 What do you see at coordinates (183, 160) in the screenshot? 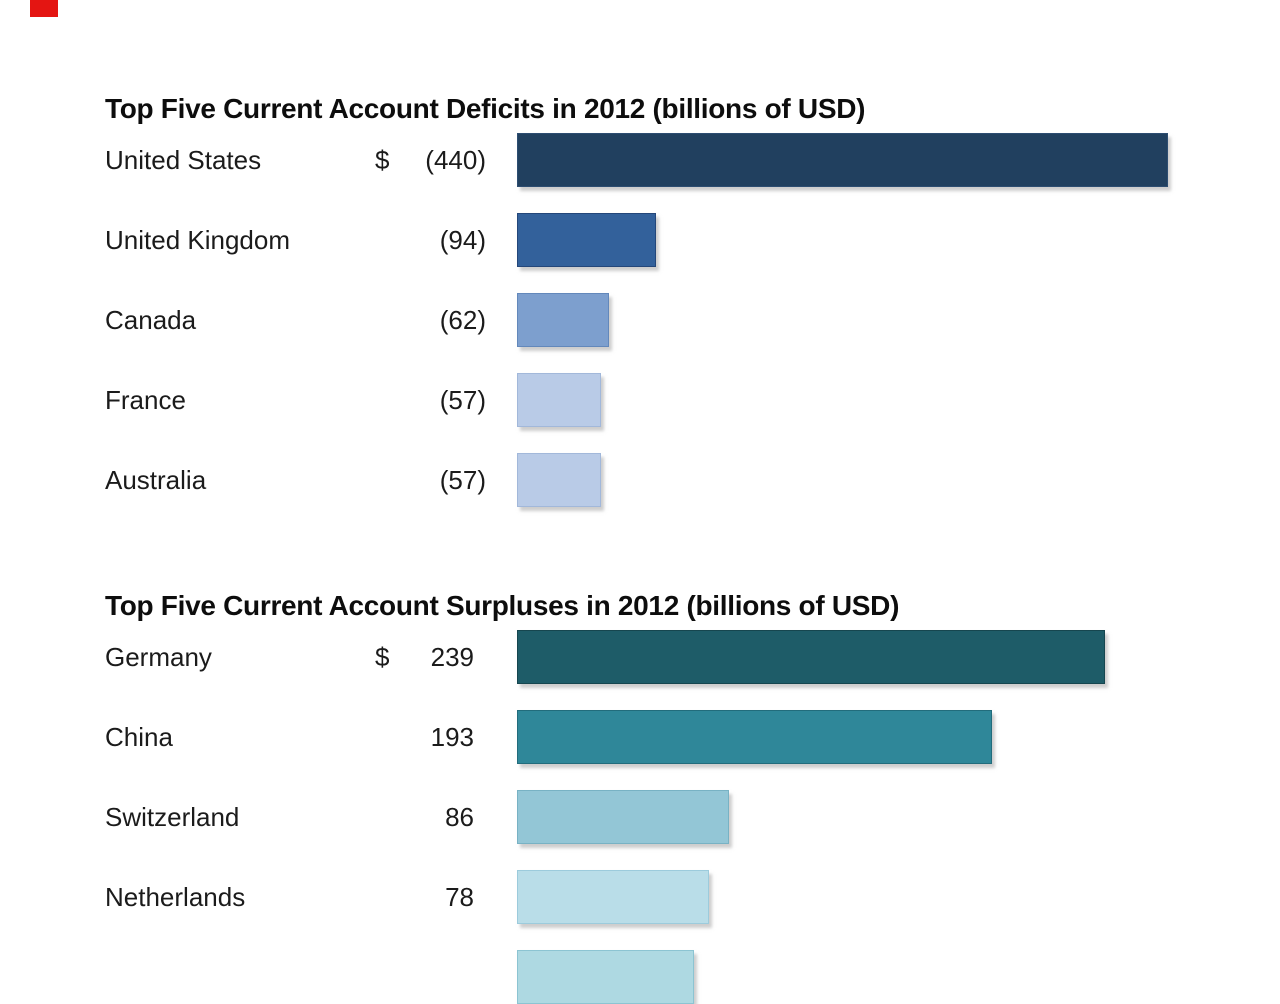
I see `category-label: United States` at bounding box center [183, 160].